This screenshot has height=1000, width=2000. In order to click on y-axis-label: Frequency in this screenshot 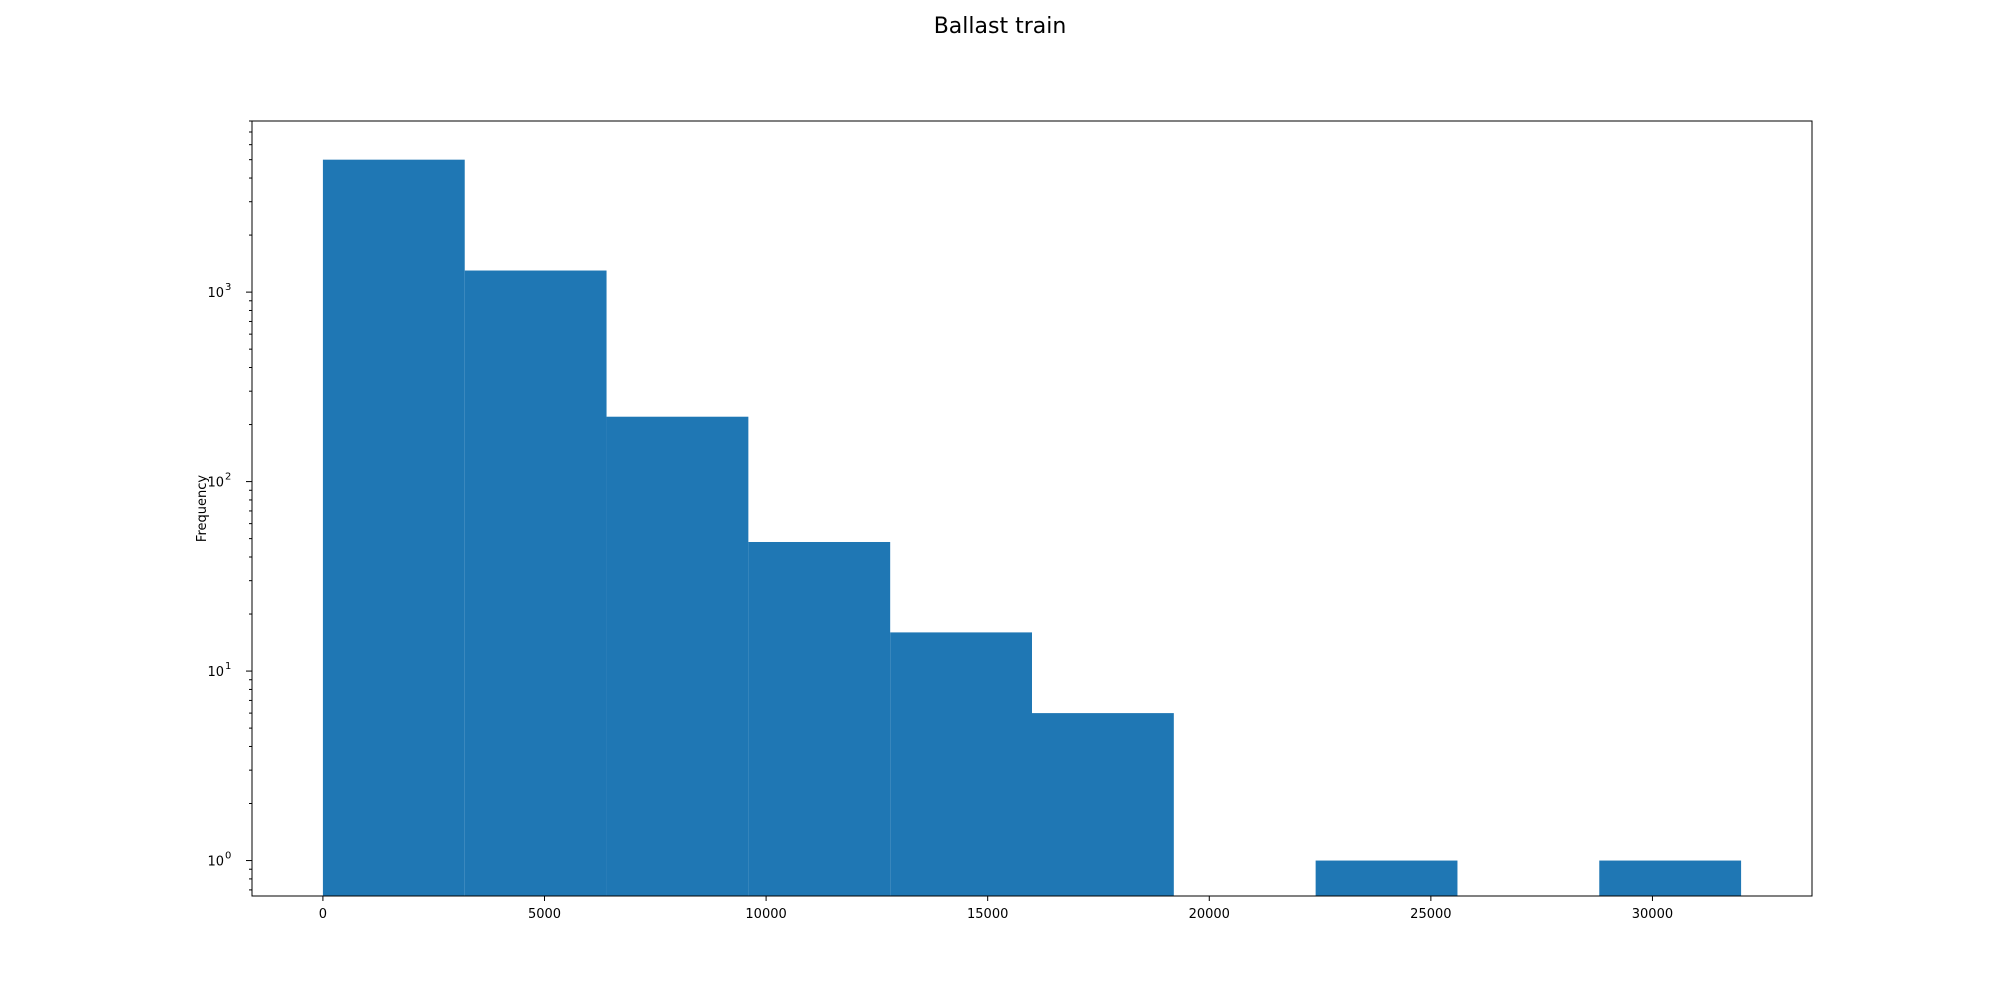, I will do `click(202, 508)`.